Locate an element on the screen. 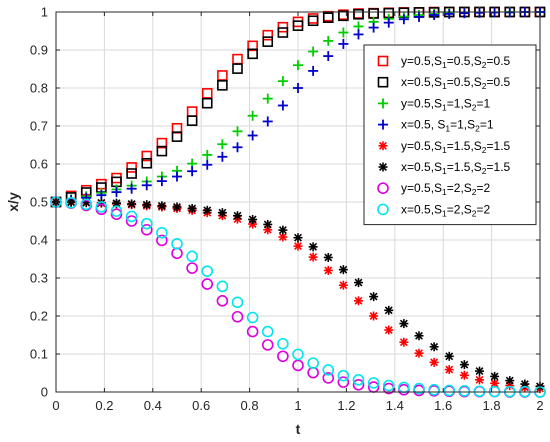 This screenshot has width=550, height=442. x-tick-label: 1.2 is located at coordinates (346, 405).